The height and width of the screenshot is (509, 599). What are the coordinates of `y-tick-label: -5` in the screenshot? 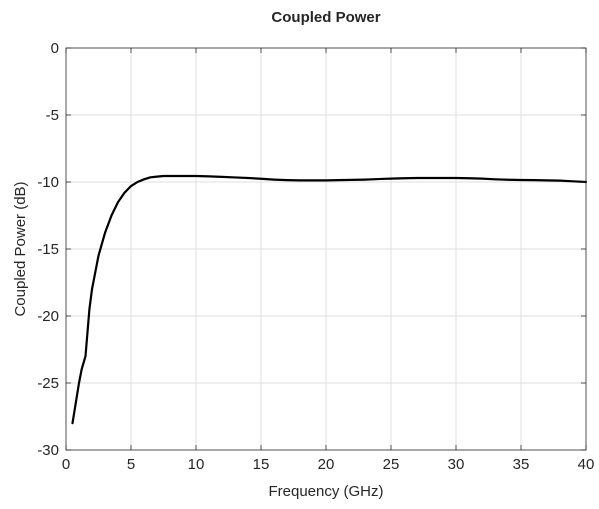 It's located at (52, 115).